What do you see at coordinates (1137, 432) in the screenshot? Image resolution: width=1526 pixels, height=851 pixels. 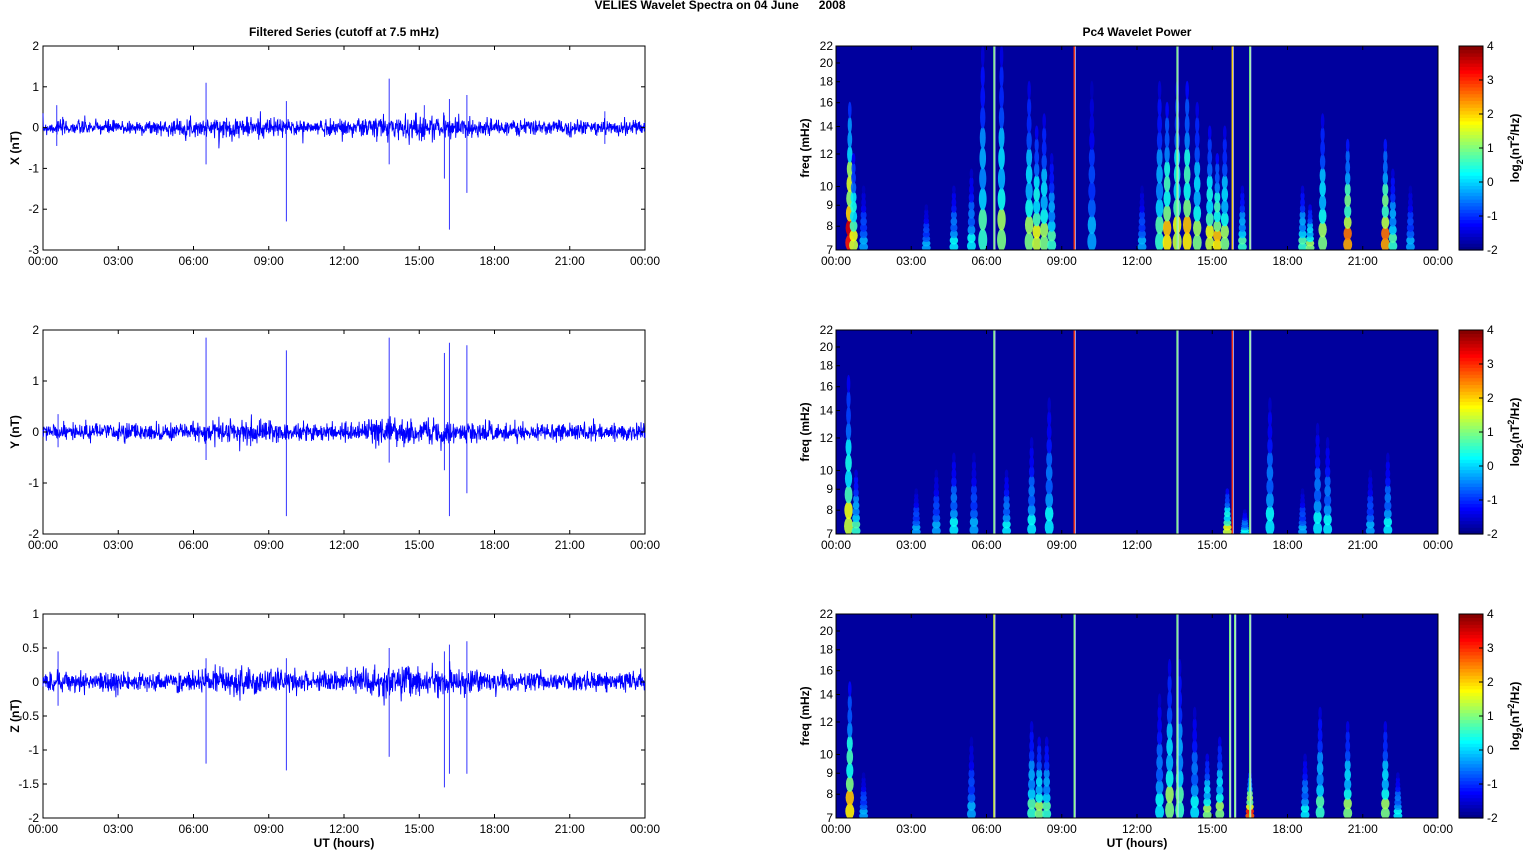 I see `spectrogram-background` at bounding box center [1137, 432].